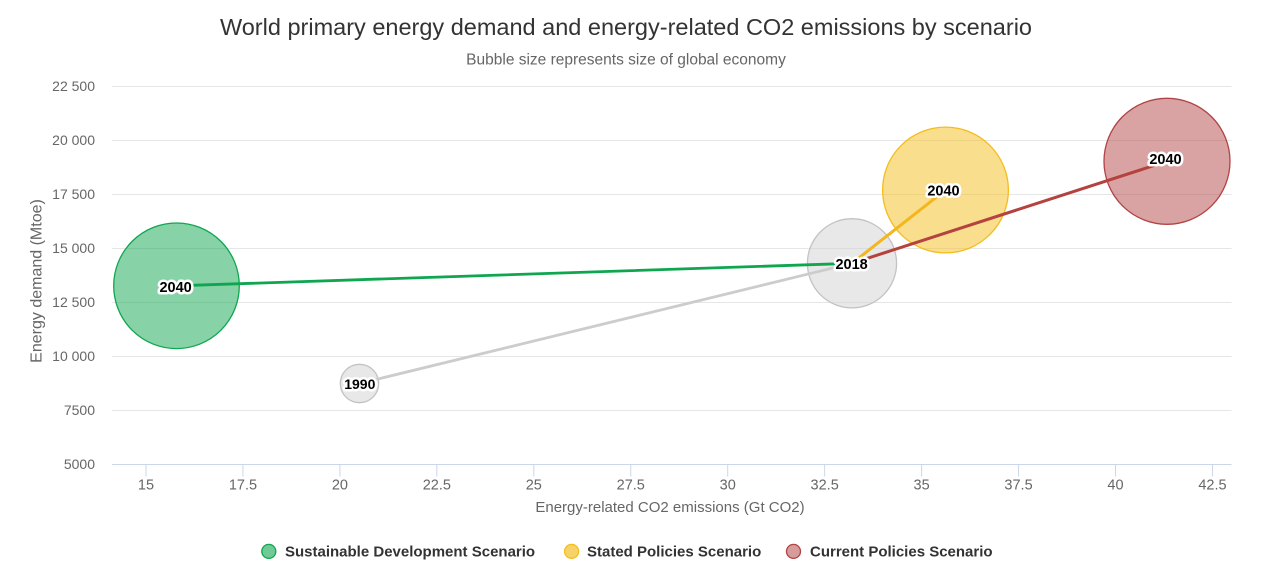 This screenshot has width=1261, height=571. What do you see at coordinates (73, 302) in the screenshot?
I see `svg-text: 12 500` at bounding box center [73, 302].